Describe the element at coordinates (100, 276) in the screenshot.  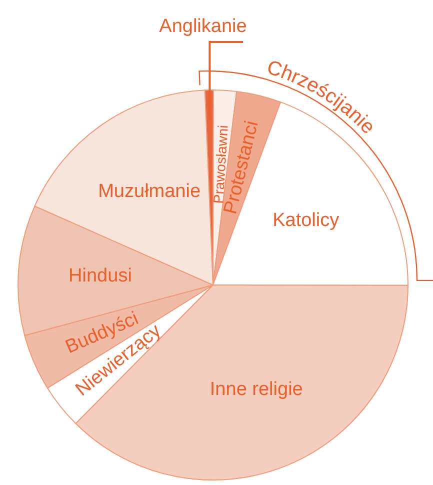
I see `slice-label: Hindusi` at that location.